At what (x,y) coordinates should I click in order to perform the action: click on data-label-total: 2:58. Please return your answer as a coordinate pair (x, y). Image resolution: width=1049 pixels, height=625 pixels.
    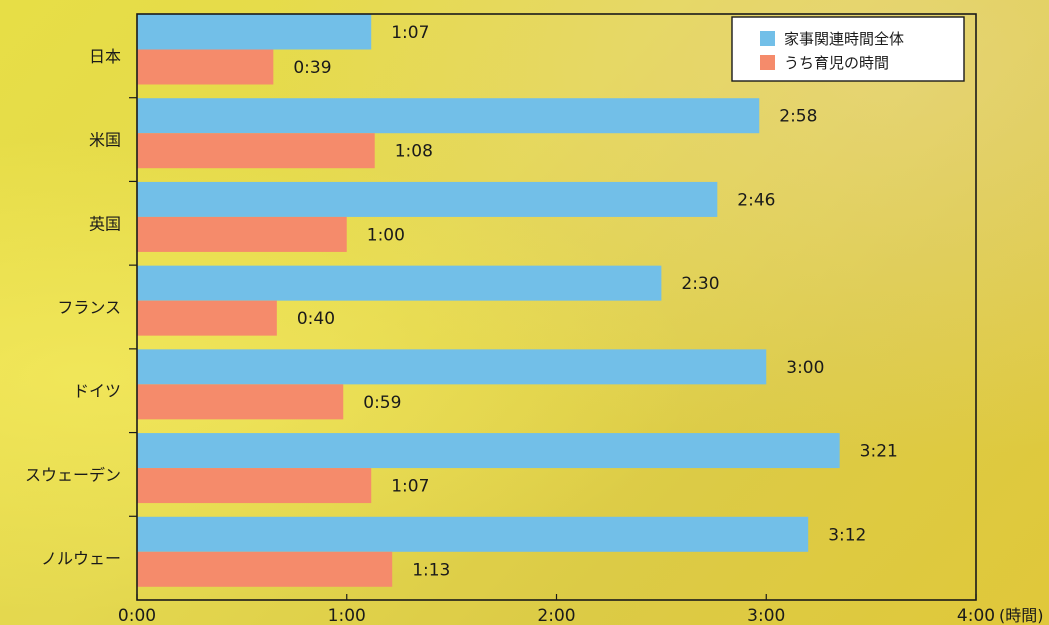
    Looking at the image, I should click on (798, 117).